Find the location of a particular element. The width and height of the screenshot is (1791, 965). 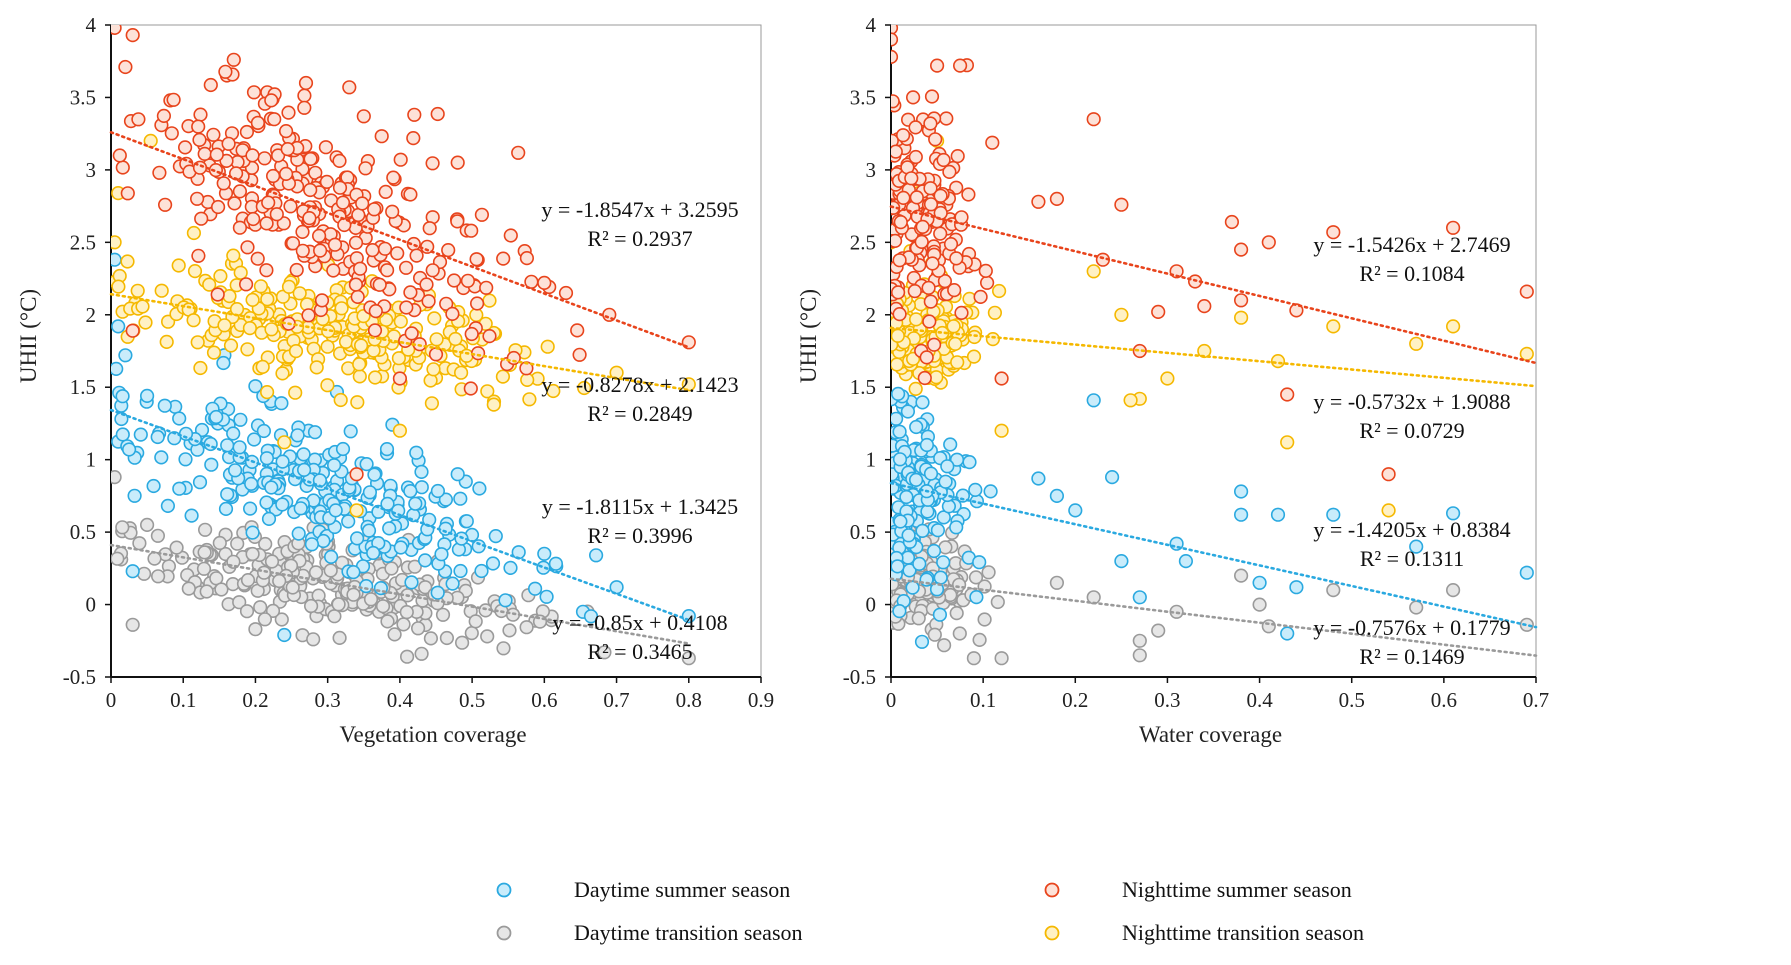

y-tick-label: 3.5 is located at coordinates (83, 97).